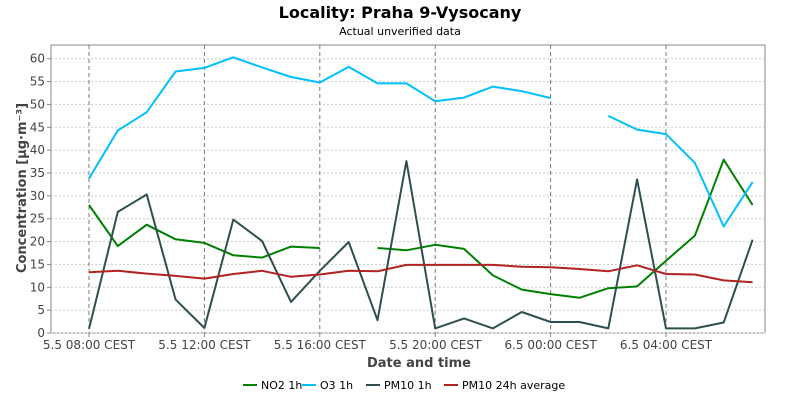 The width and height of the screenshot is (800, 404). I want to click on x-tick-label: 5.5 12:00 CEST, so click(204, 345).